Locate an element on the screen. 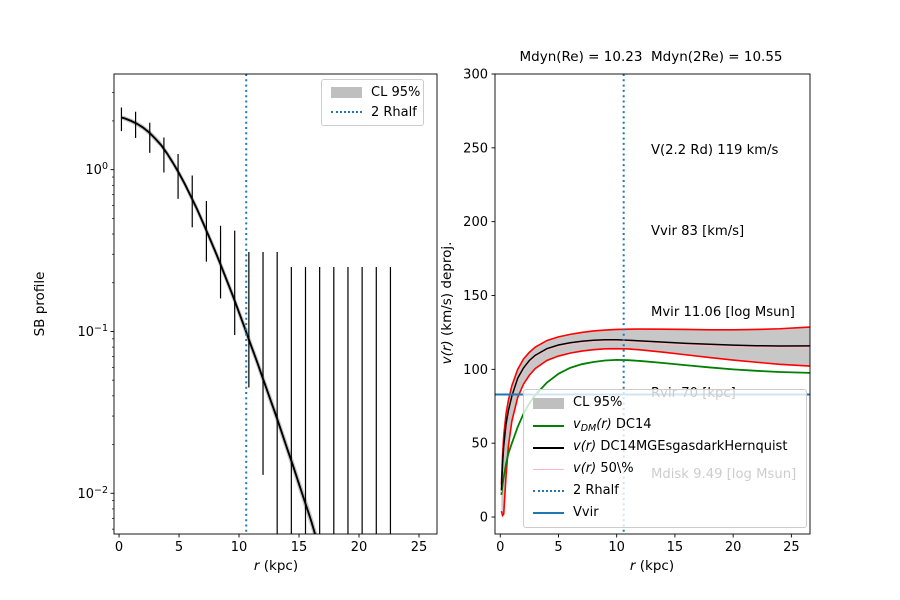  legend-item-vr-model: v(r) DC14MGEsgasdarkHernquist is located at coordinates (665, 447).